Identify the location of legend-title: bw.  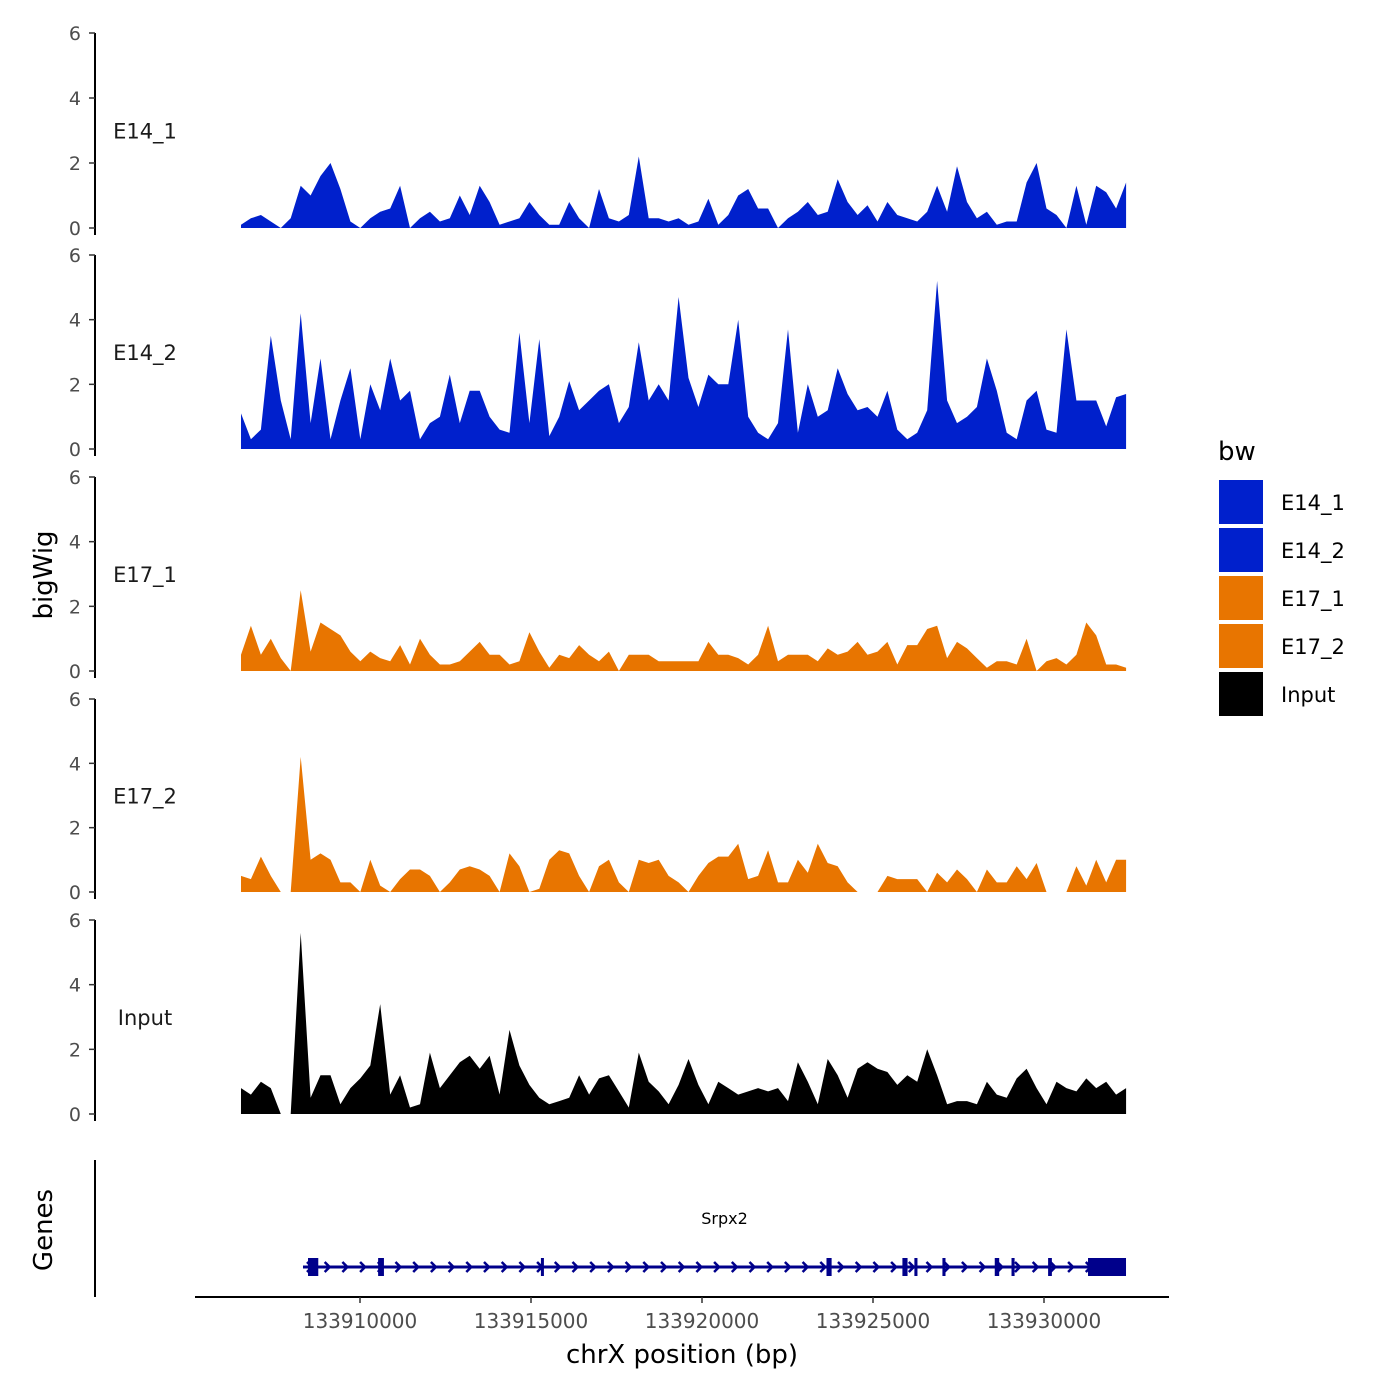
(1237, 452).